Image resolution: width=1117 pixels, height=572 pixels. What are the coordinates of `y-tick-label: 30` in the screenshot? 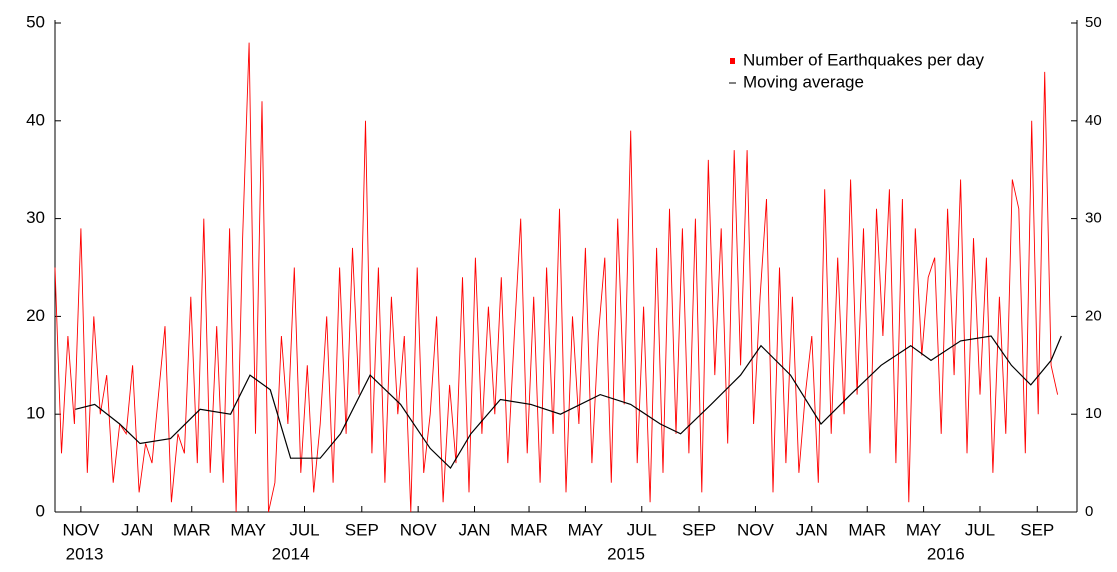 It's located at (35, 217).